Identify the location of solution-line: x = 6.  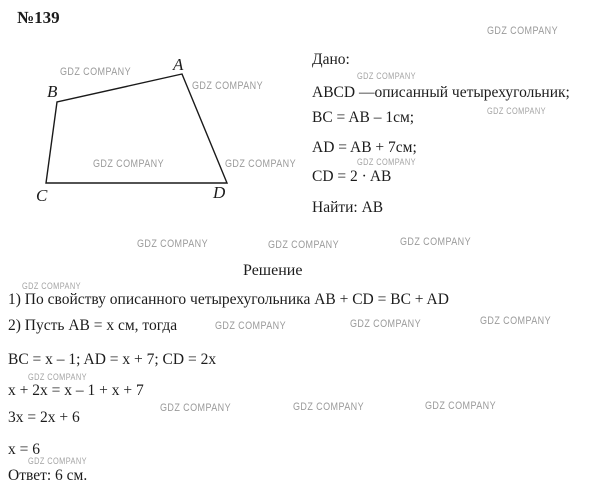
(24, 449).